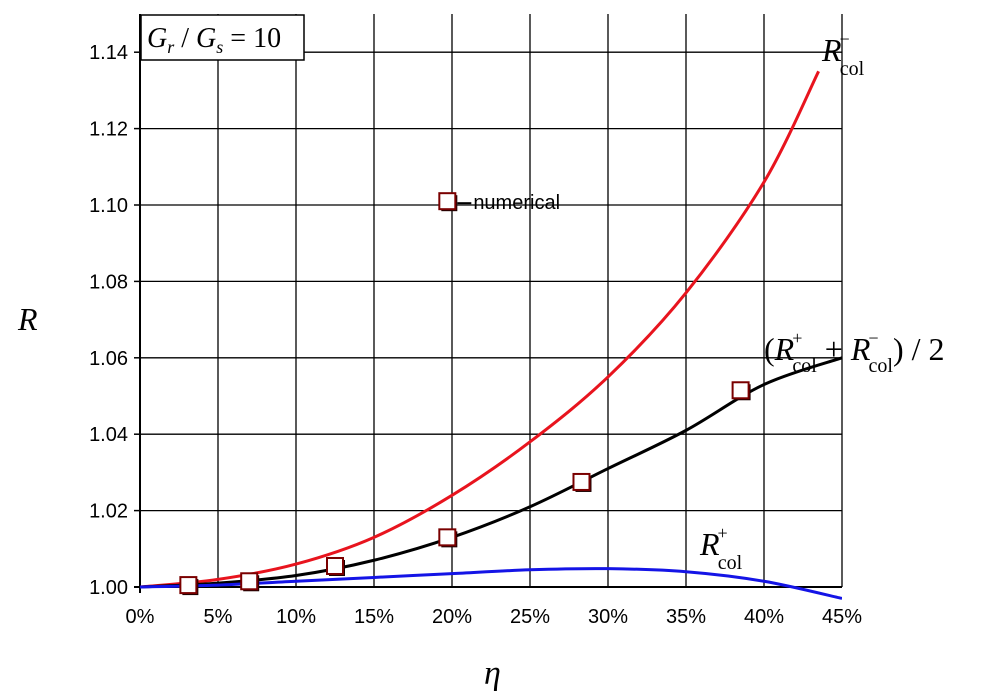  I want to click on ratio-annotation: Gr / Gs = 10, so click(222, 37).